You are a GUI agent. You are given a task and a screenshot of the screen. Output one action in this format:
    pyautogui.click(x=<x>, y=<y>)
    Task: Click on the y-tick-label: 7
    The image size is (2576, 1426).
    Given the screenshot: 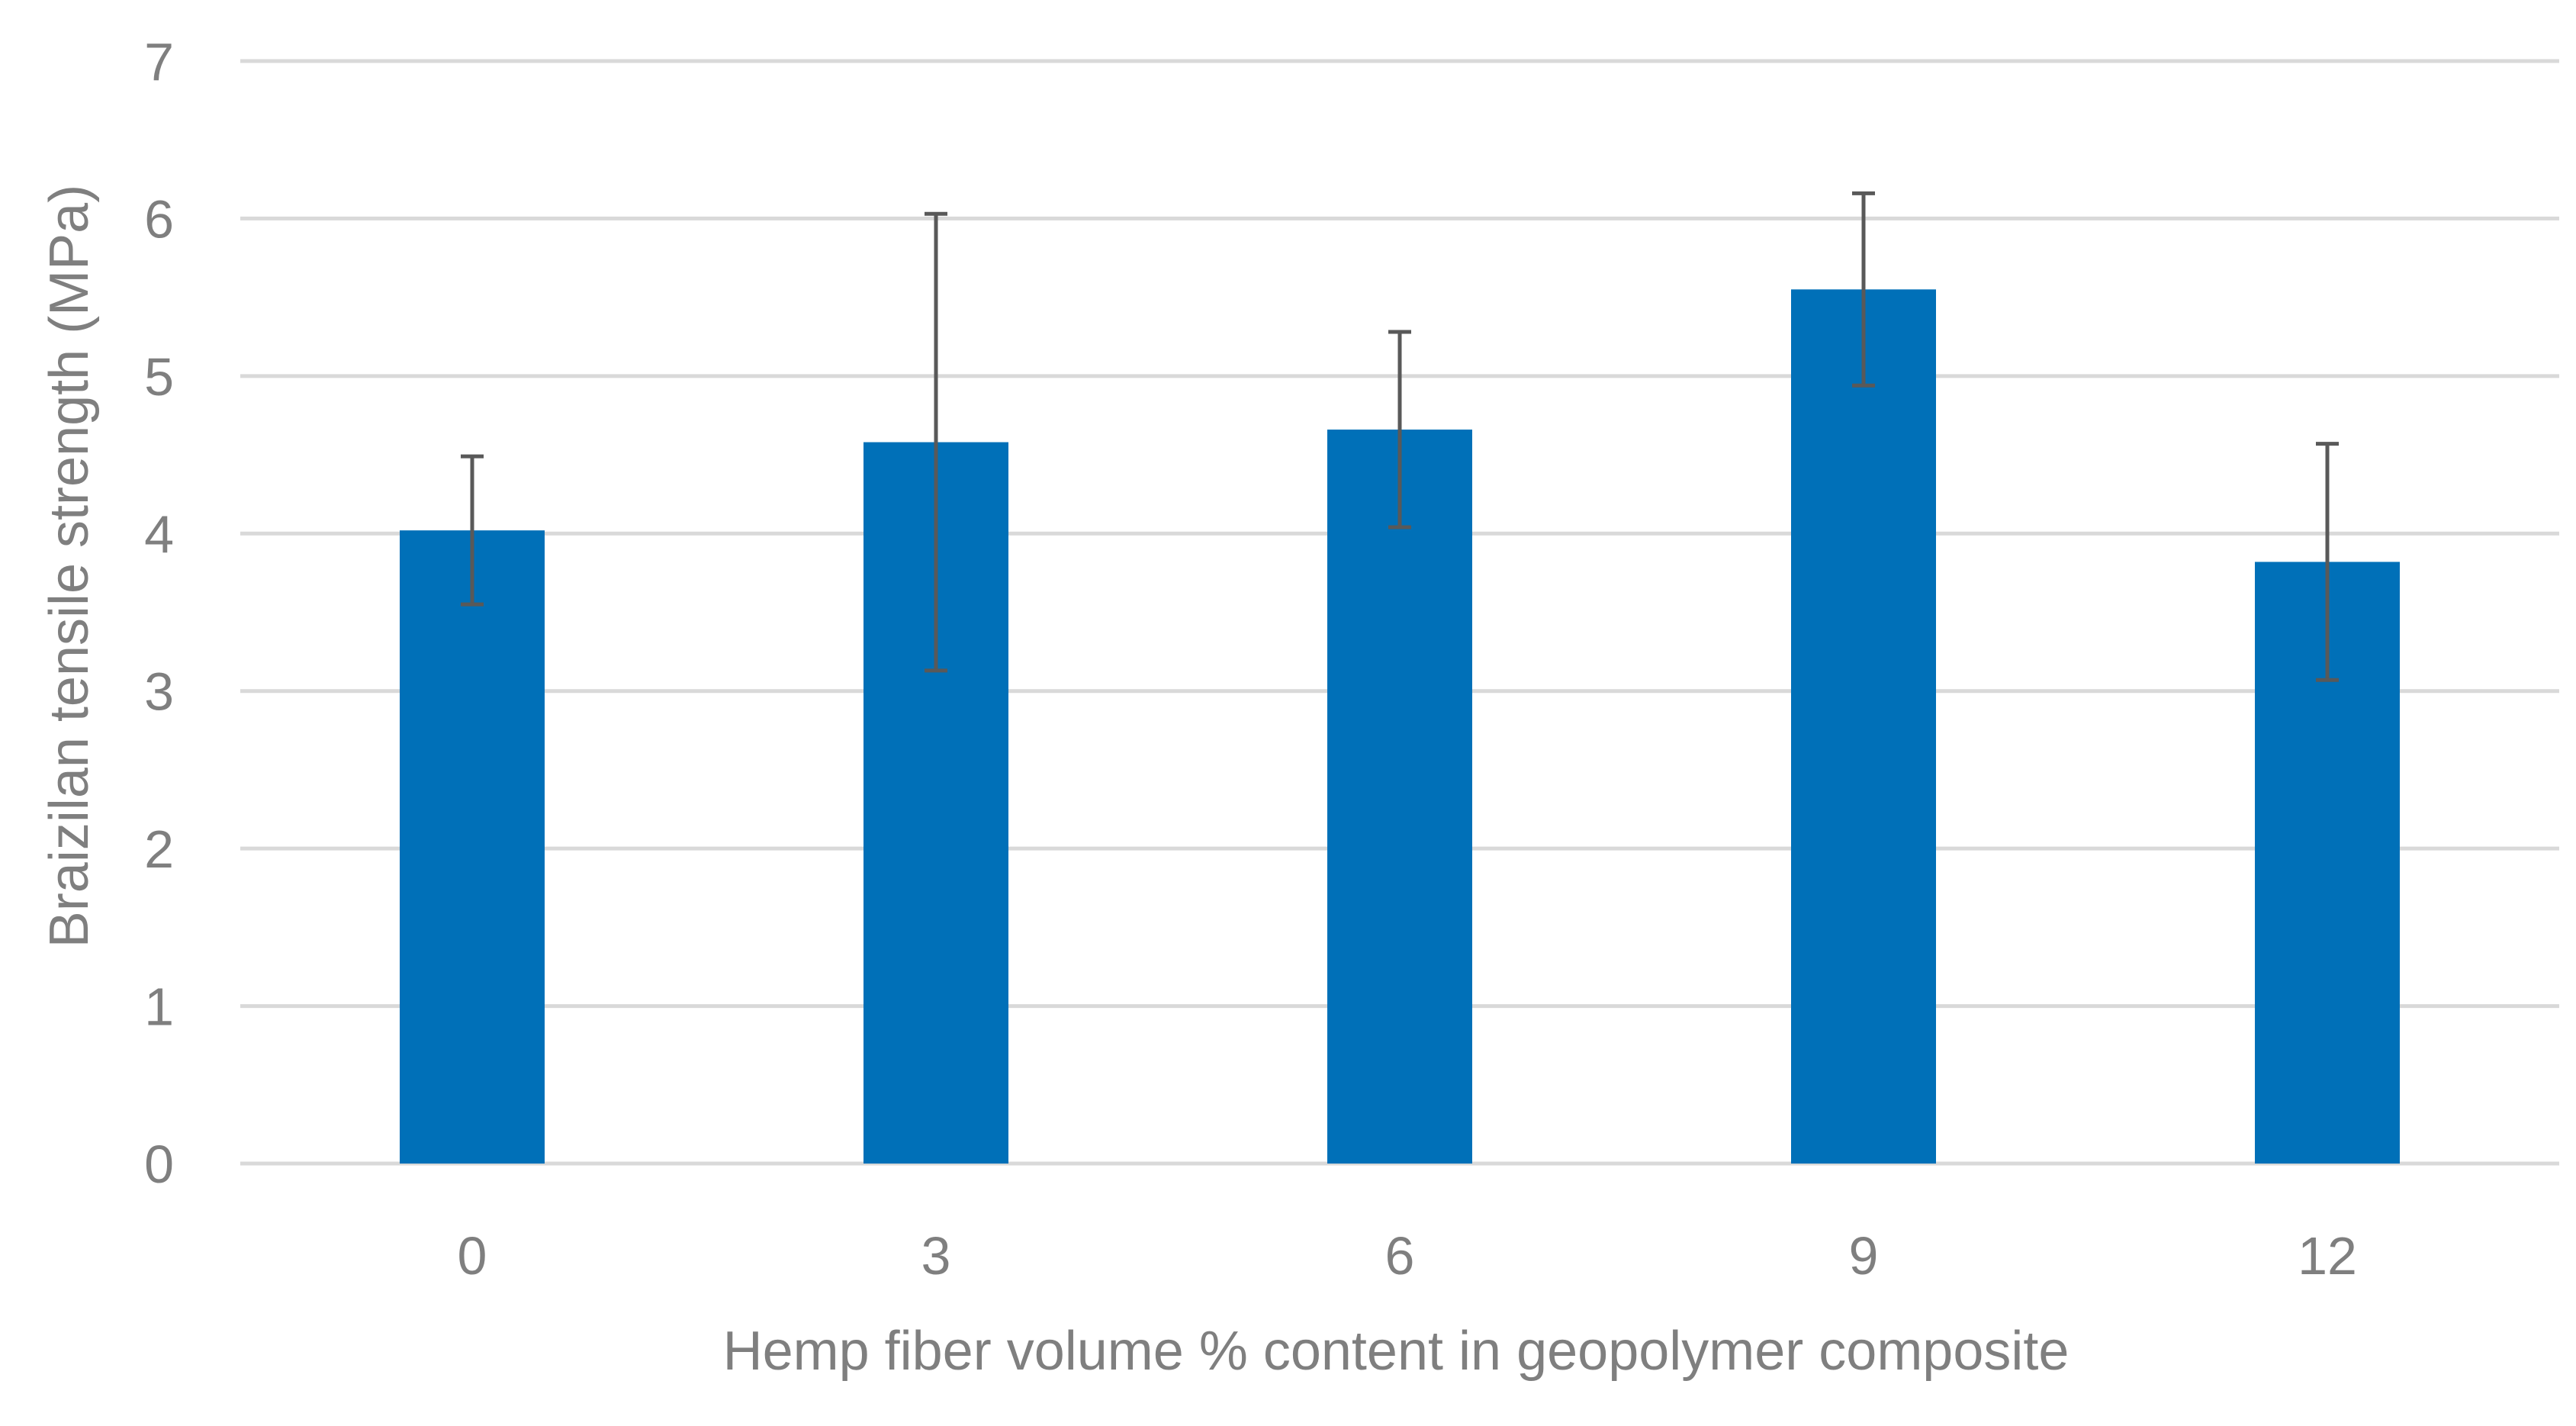 What is the action you would take?
    pyautogui.click(x=159, y=62)
    